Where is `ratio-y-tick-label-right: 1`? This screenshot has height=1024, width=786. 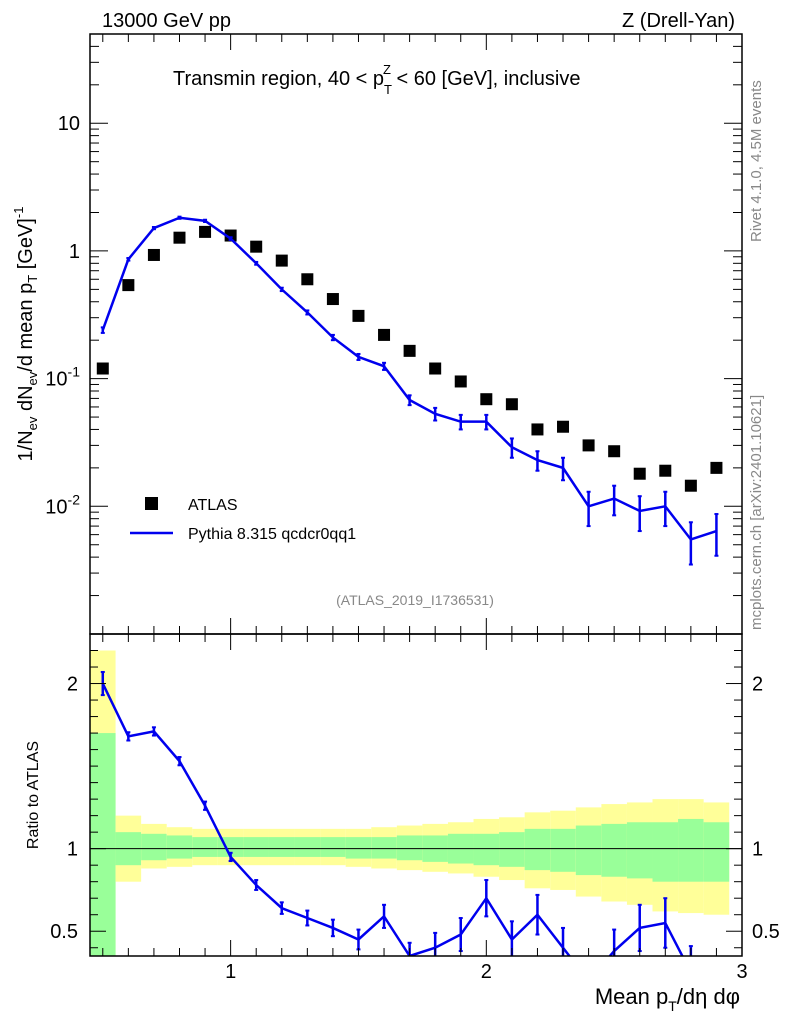
ratio-y-tick-label-right: 1 is located at coordinates (757, 850).